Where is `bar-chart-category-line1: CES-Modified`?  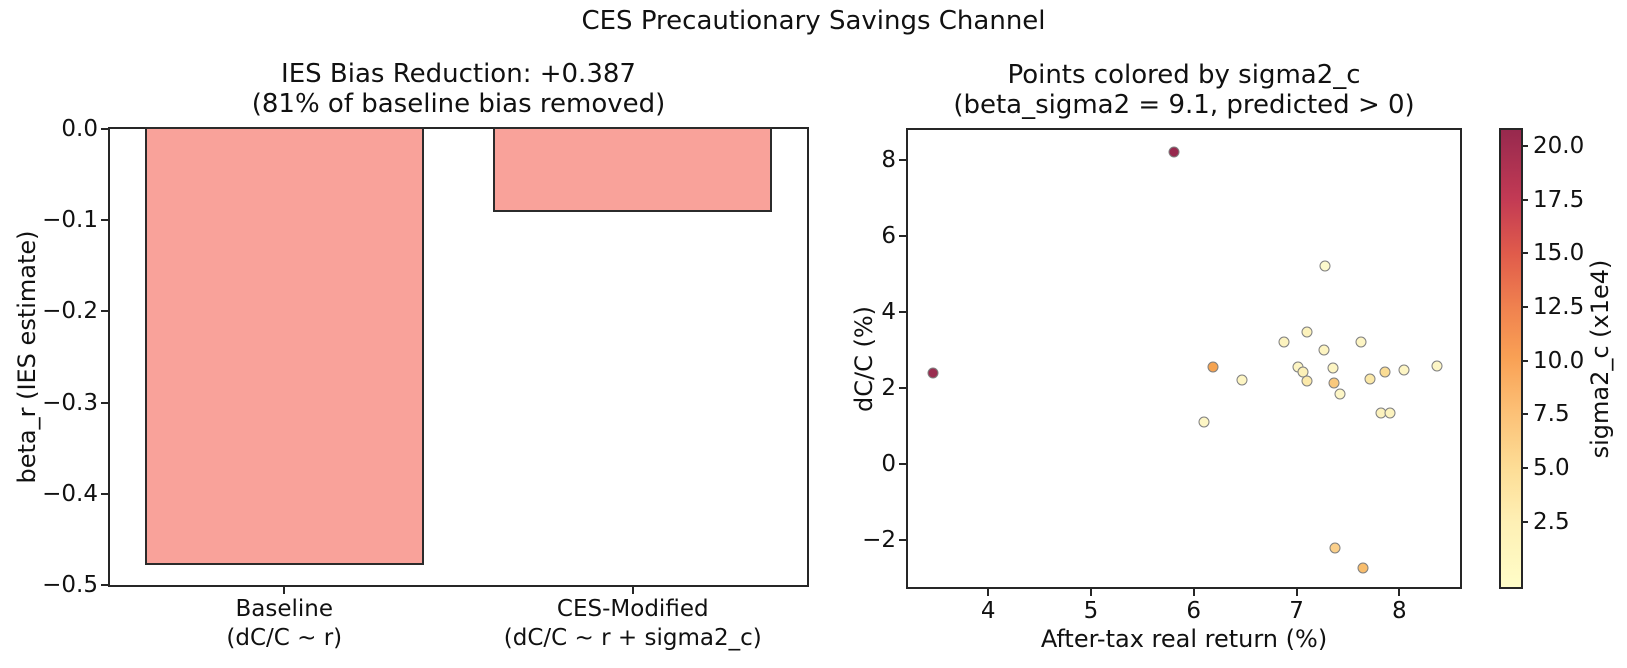 bar-chart-category-line1: CES-Modified is located at coordinates (632, 609).